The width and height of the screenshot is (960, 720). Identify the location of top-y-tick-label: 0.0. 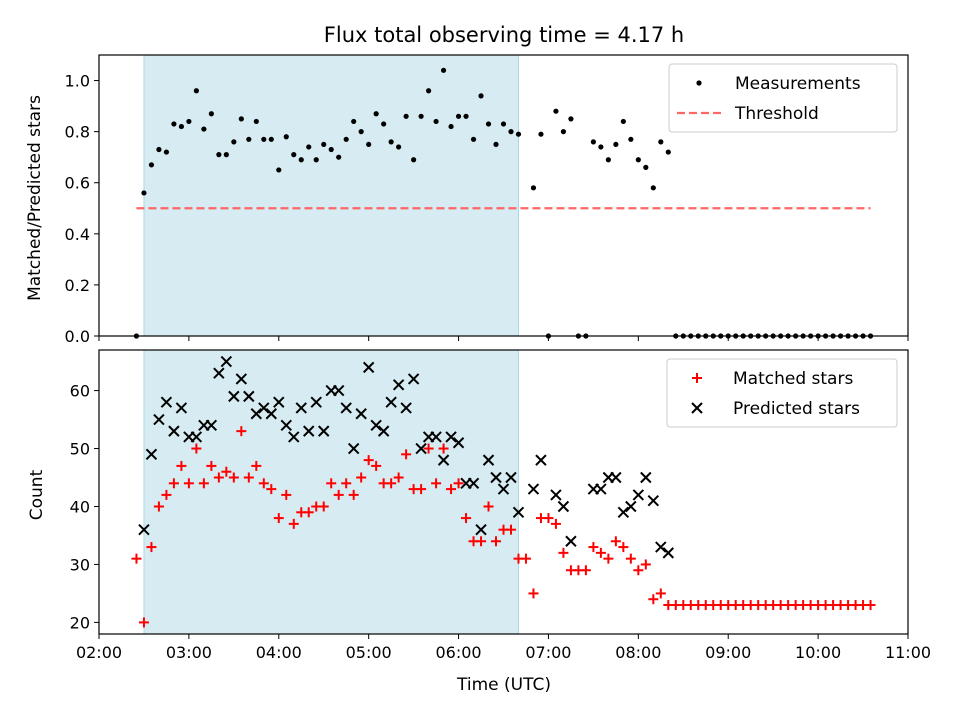
(77, 336).